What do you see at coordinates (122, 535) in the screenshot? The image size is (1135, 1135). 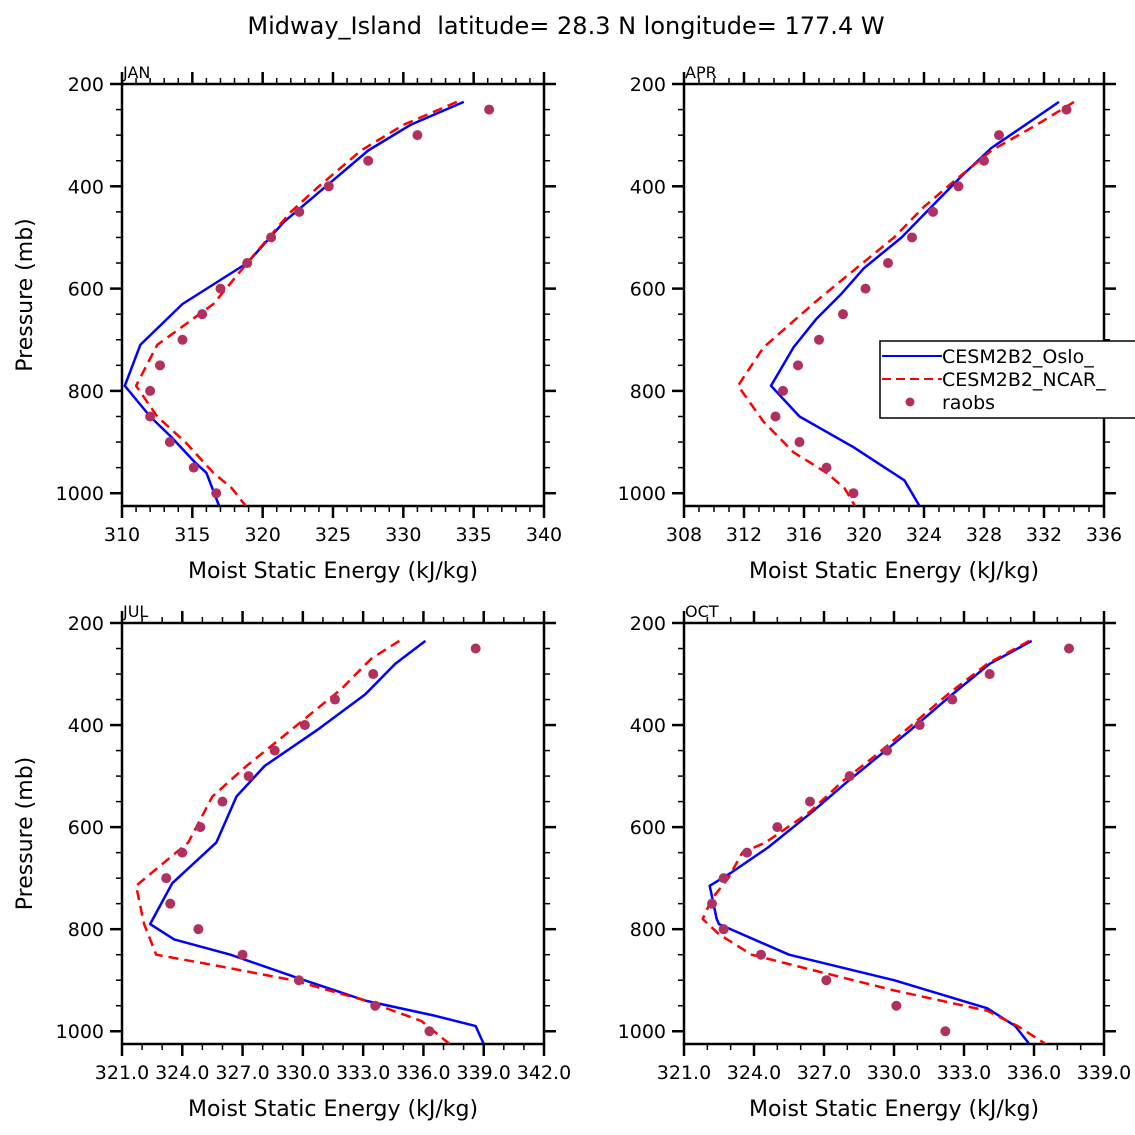 I see `x-tick-label: 310` at bounding box center [122, 535].